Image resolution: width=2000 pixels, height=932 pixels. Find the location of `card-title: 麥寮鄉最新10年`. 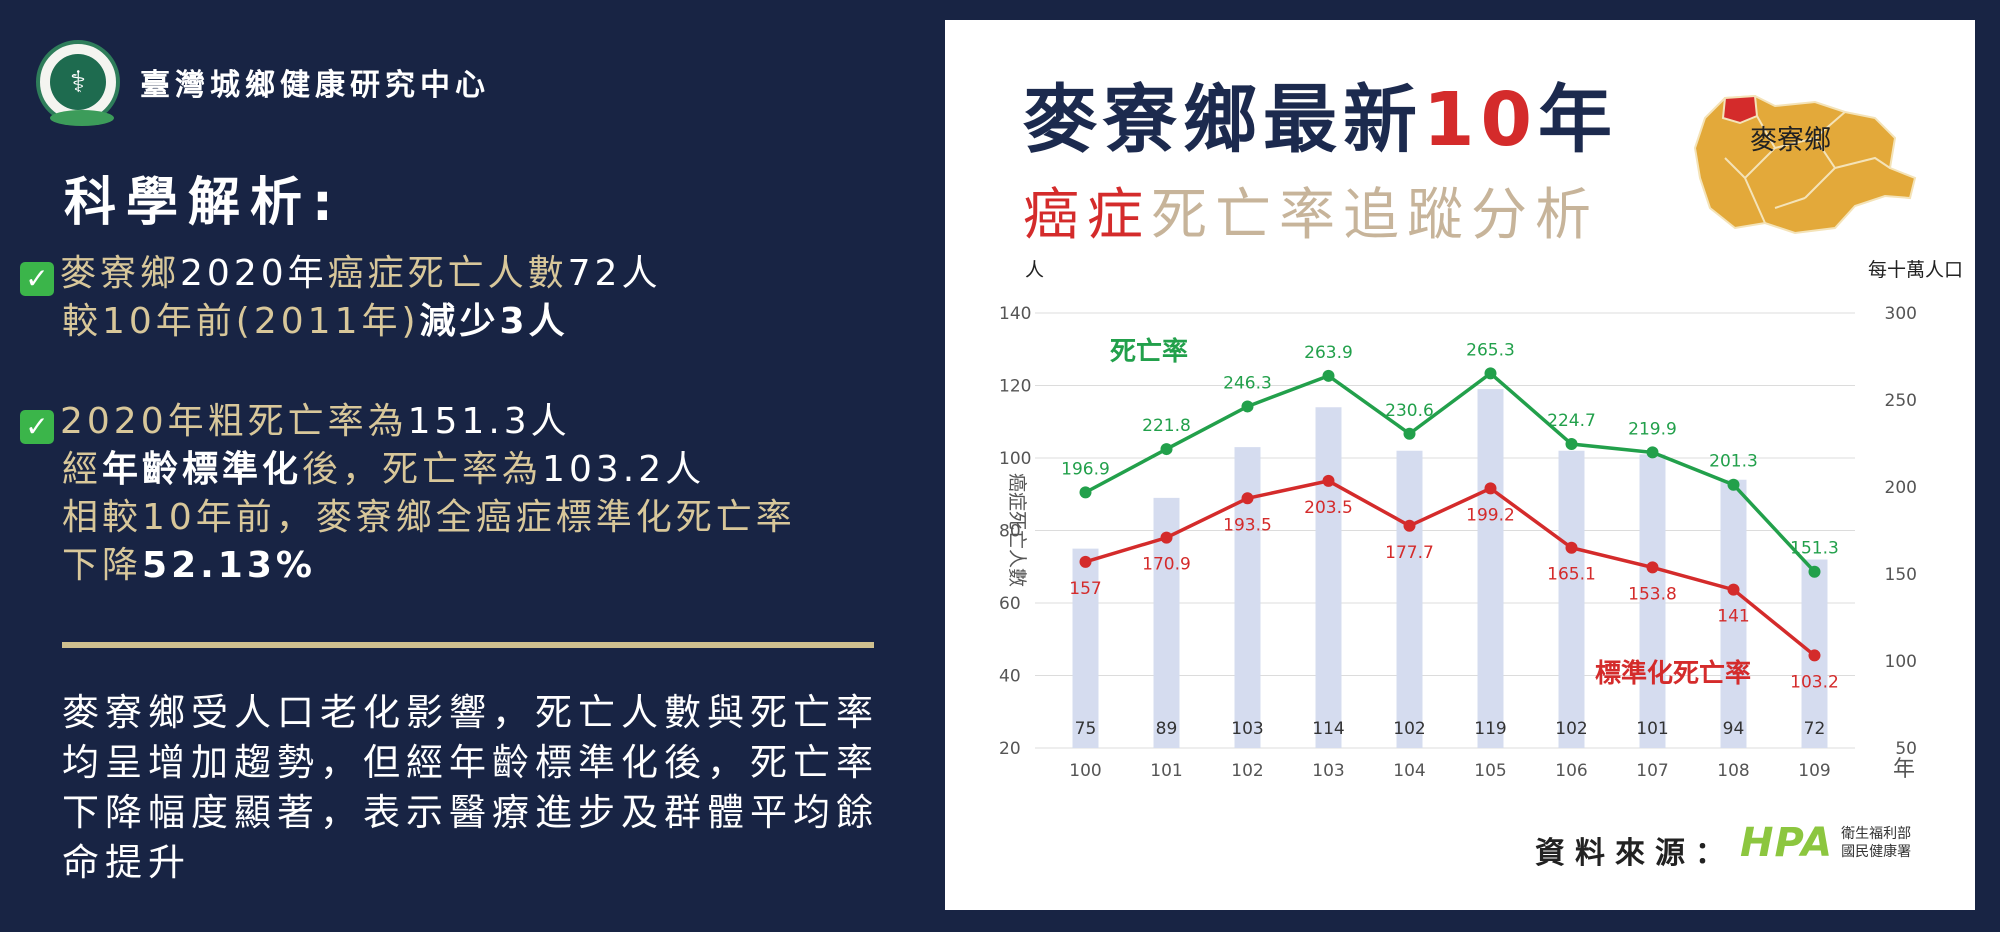

card-title: 麥寮鄉最新10年 is located at coordinates (1320, 113).